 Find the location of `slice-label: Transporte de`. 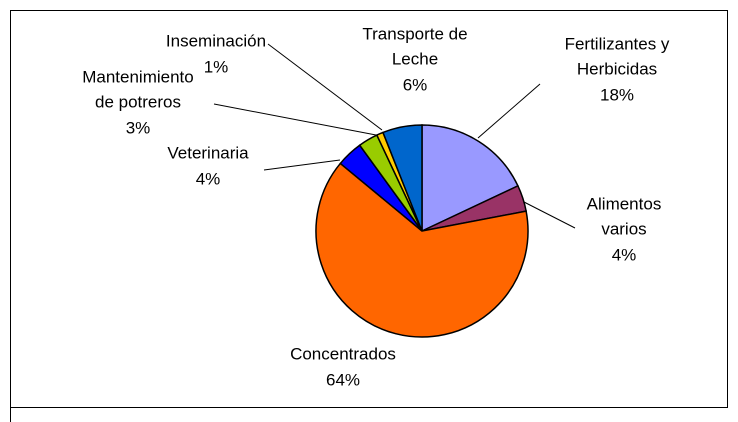

slice-label: Transporte de is located at coordinates (414, 33).